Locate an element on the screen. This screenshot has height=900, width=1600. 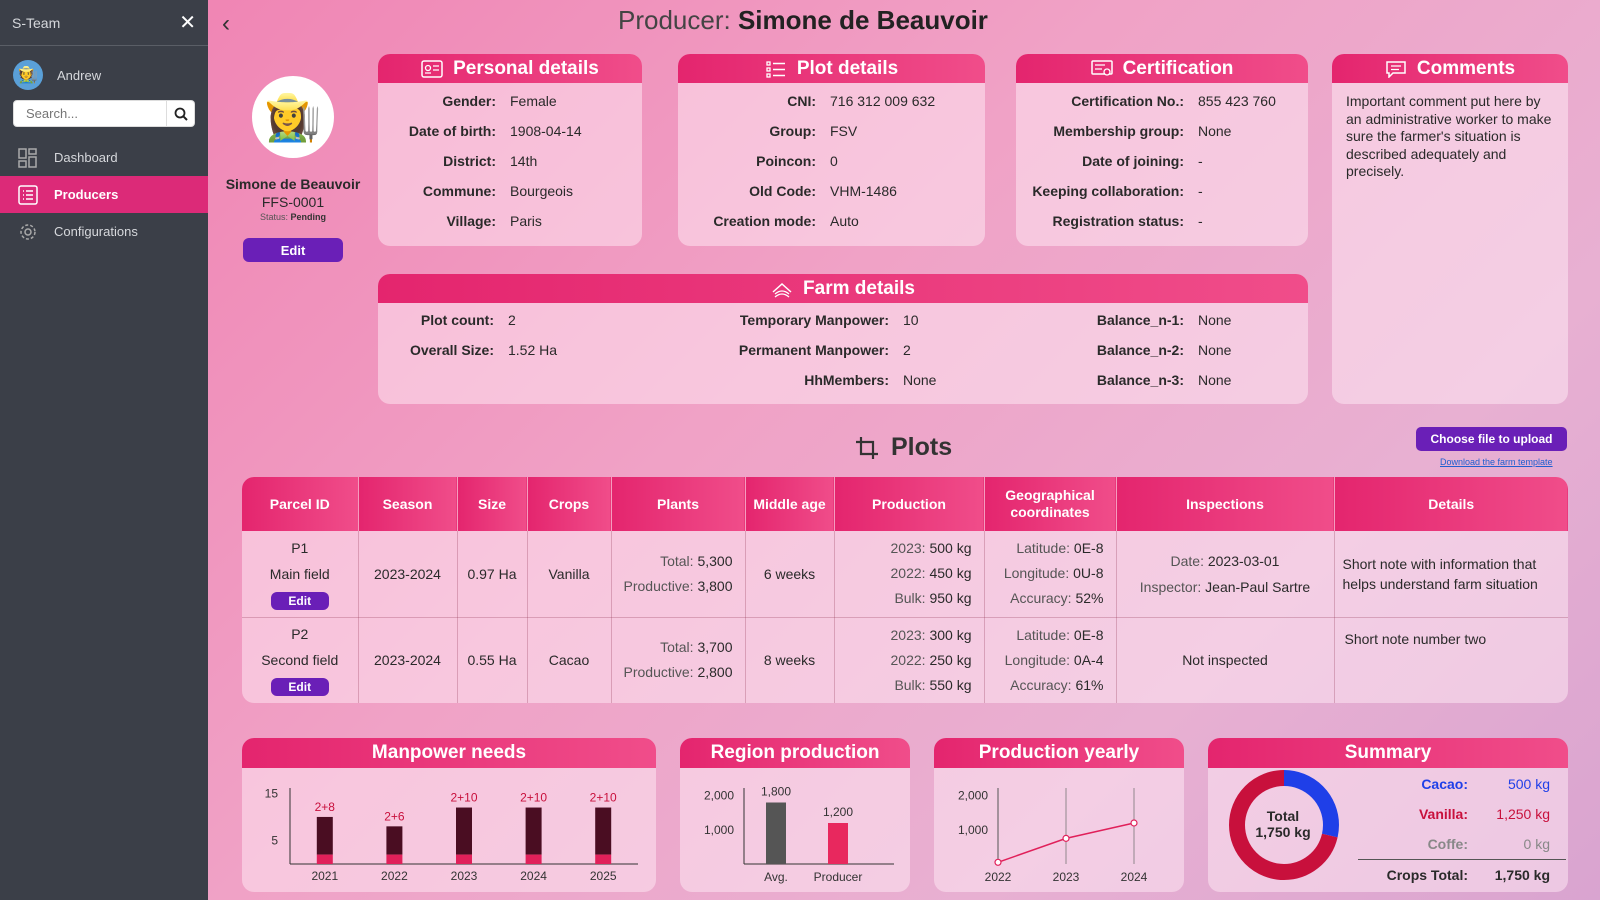
card-title: Summary is located at coordinates (1388, 752).